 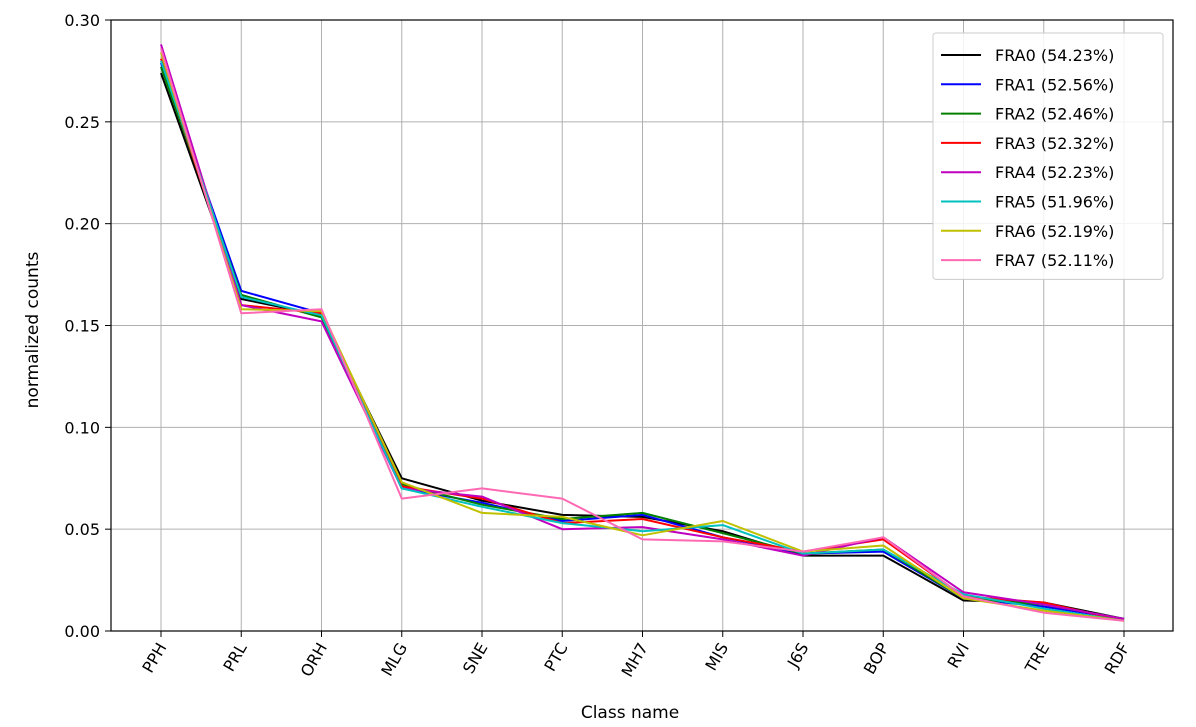 What do you see at coordinates (1054, 172) in the screenshot?
I see `legend-label: FRA4 (52.23%)` at bounding box center [1054, 172].